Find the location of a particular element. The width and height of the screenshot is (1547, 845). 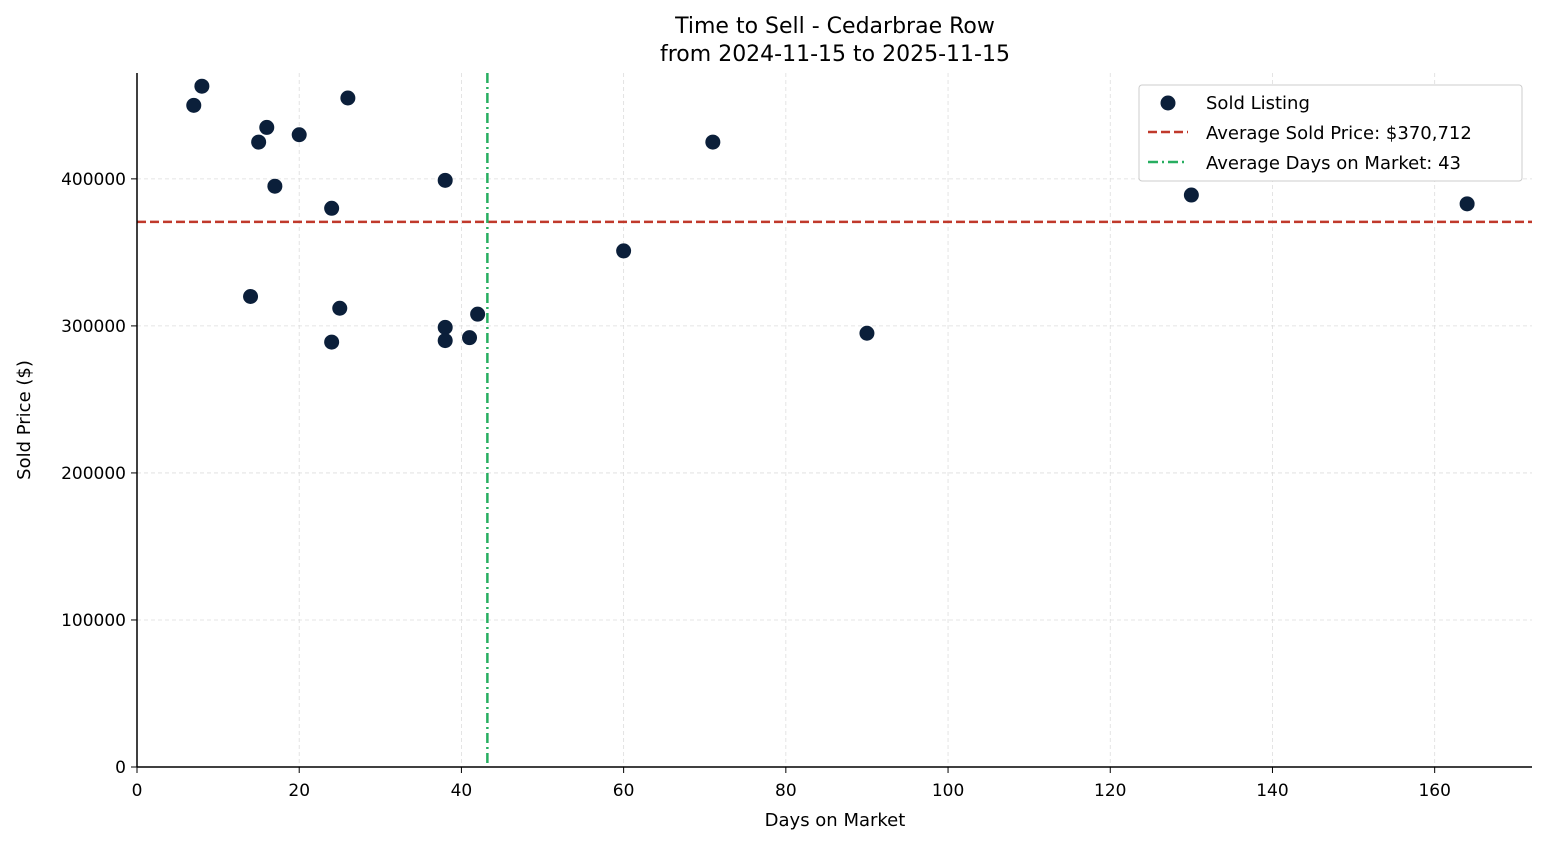

legend-frame is located at coordinates (1330, 133).